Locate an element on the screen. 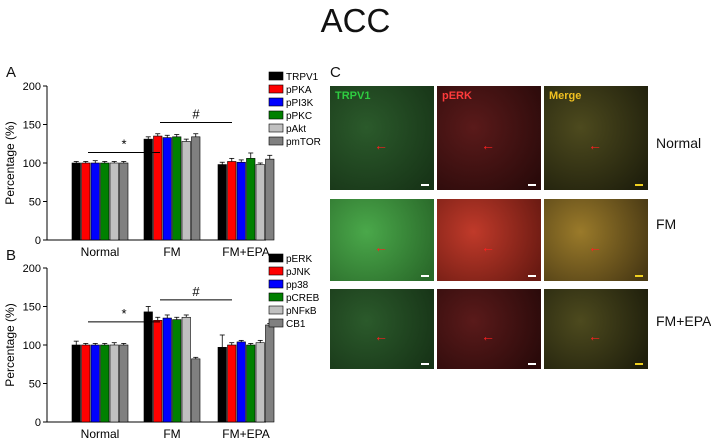  micrograph-normal-trpv1: ← TRPV1 is located at coordinates (382, 138).